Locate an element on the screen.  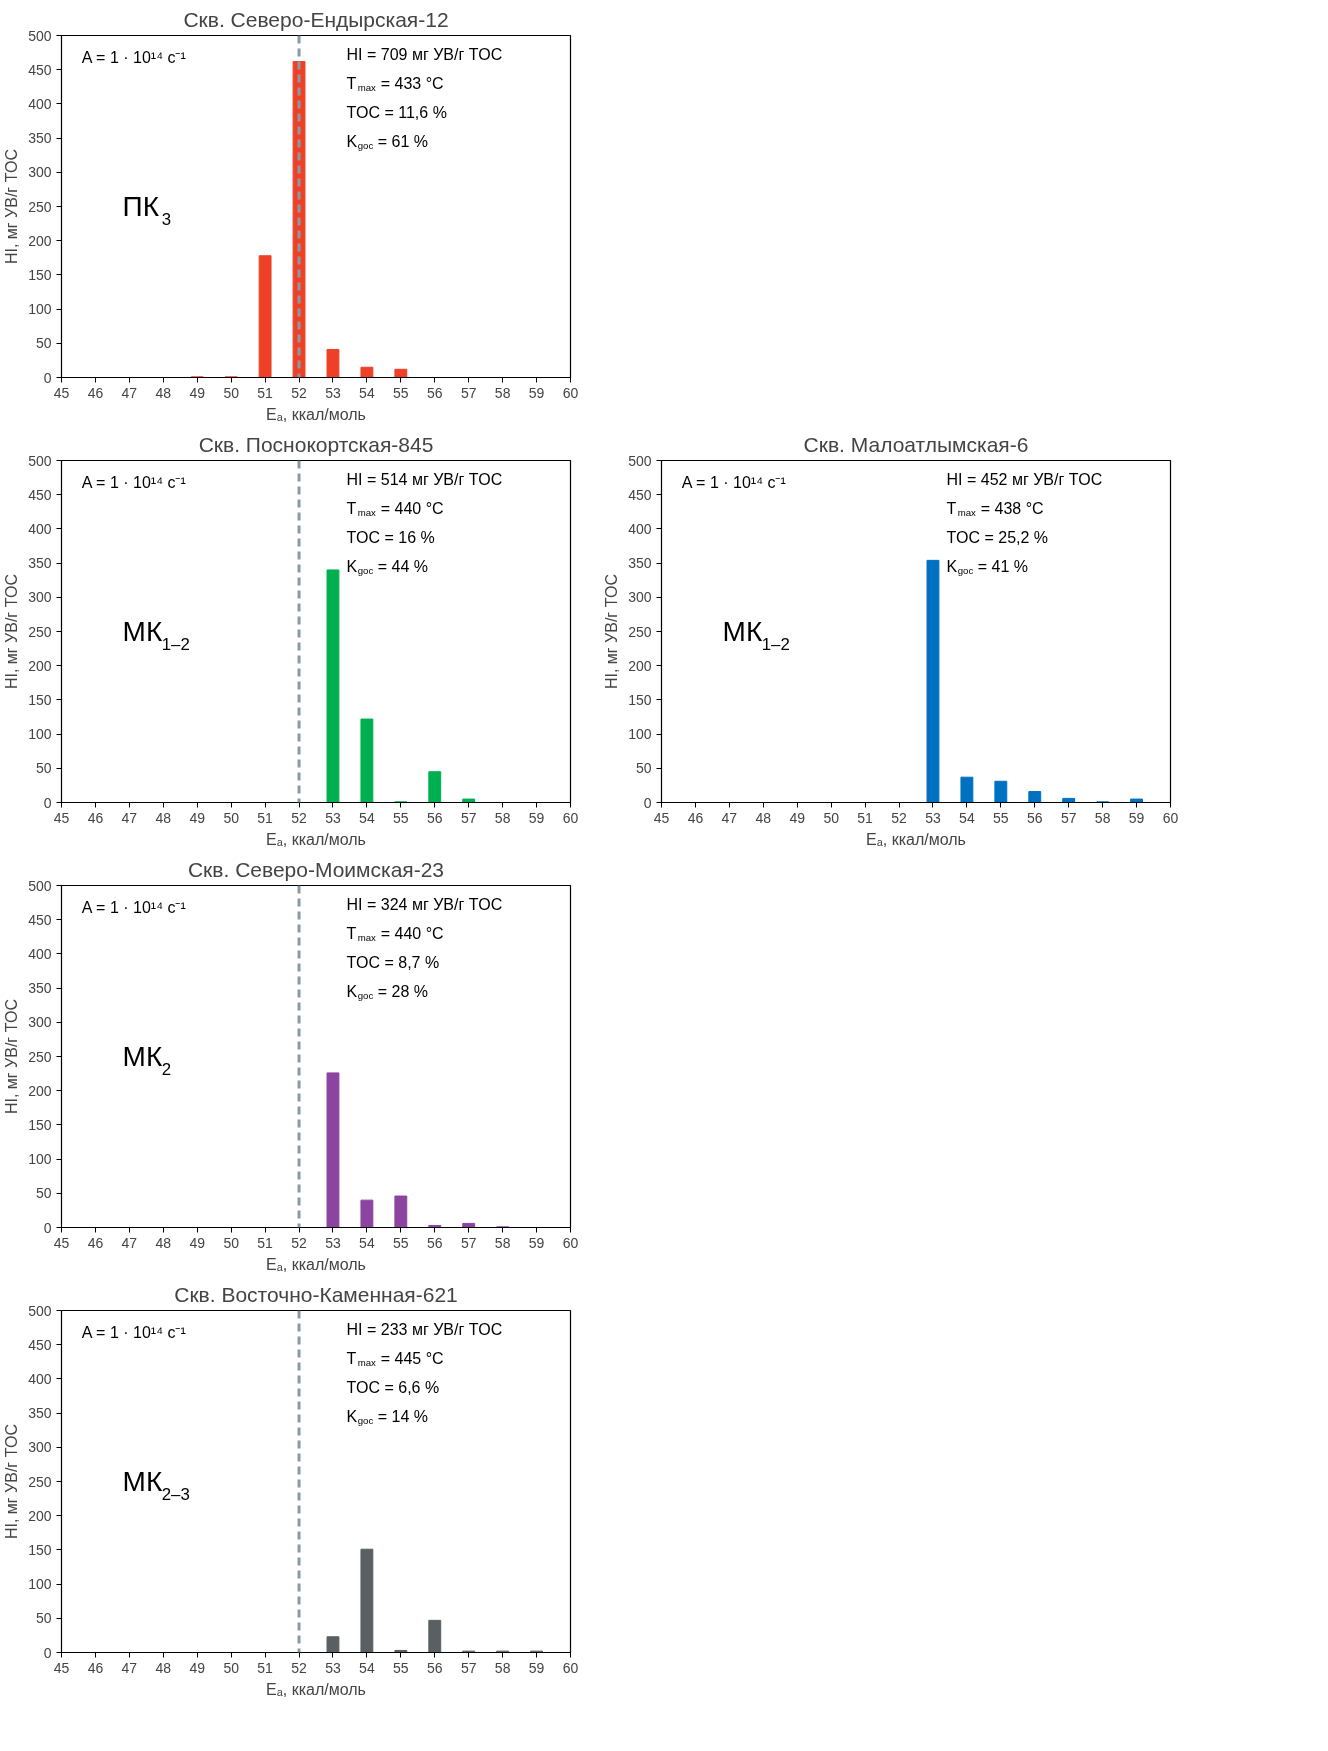
y-tick-label: 400 is located at coordinates (40, 953).